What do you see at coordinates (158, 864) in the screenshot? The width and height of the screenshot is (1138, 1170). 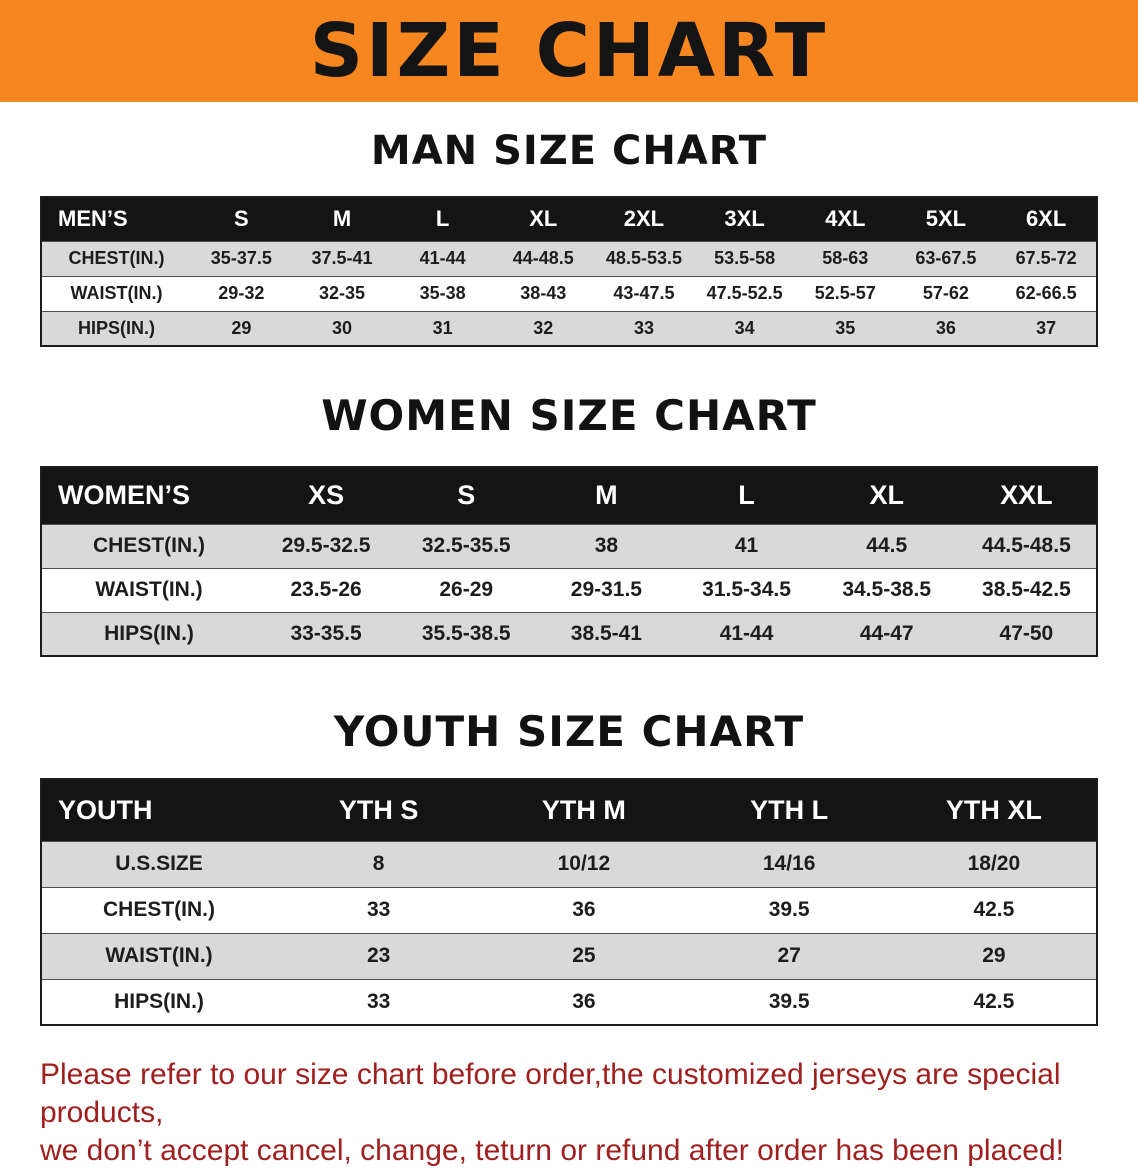 I see `row-label: U.S.SIZE` at bounding box center [158, 864].